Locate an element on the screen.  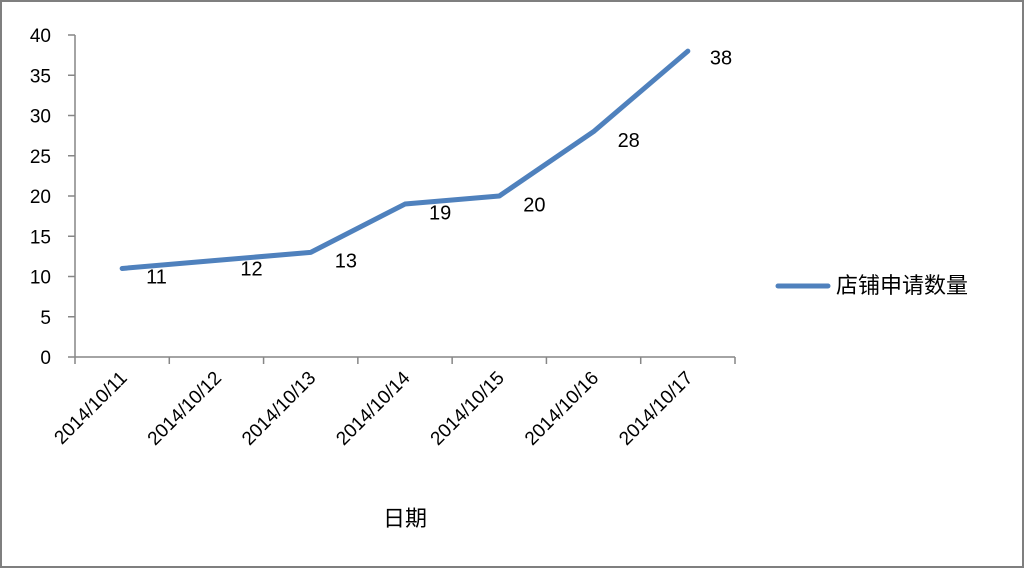
data-label: 12 is located at coordinates (251, 270).